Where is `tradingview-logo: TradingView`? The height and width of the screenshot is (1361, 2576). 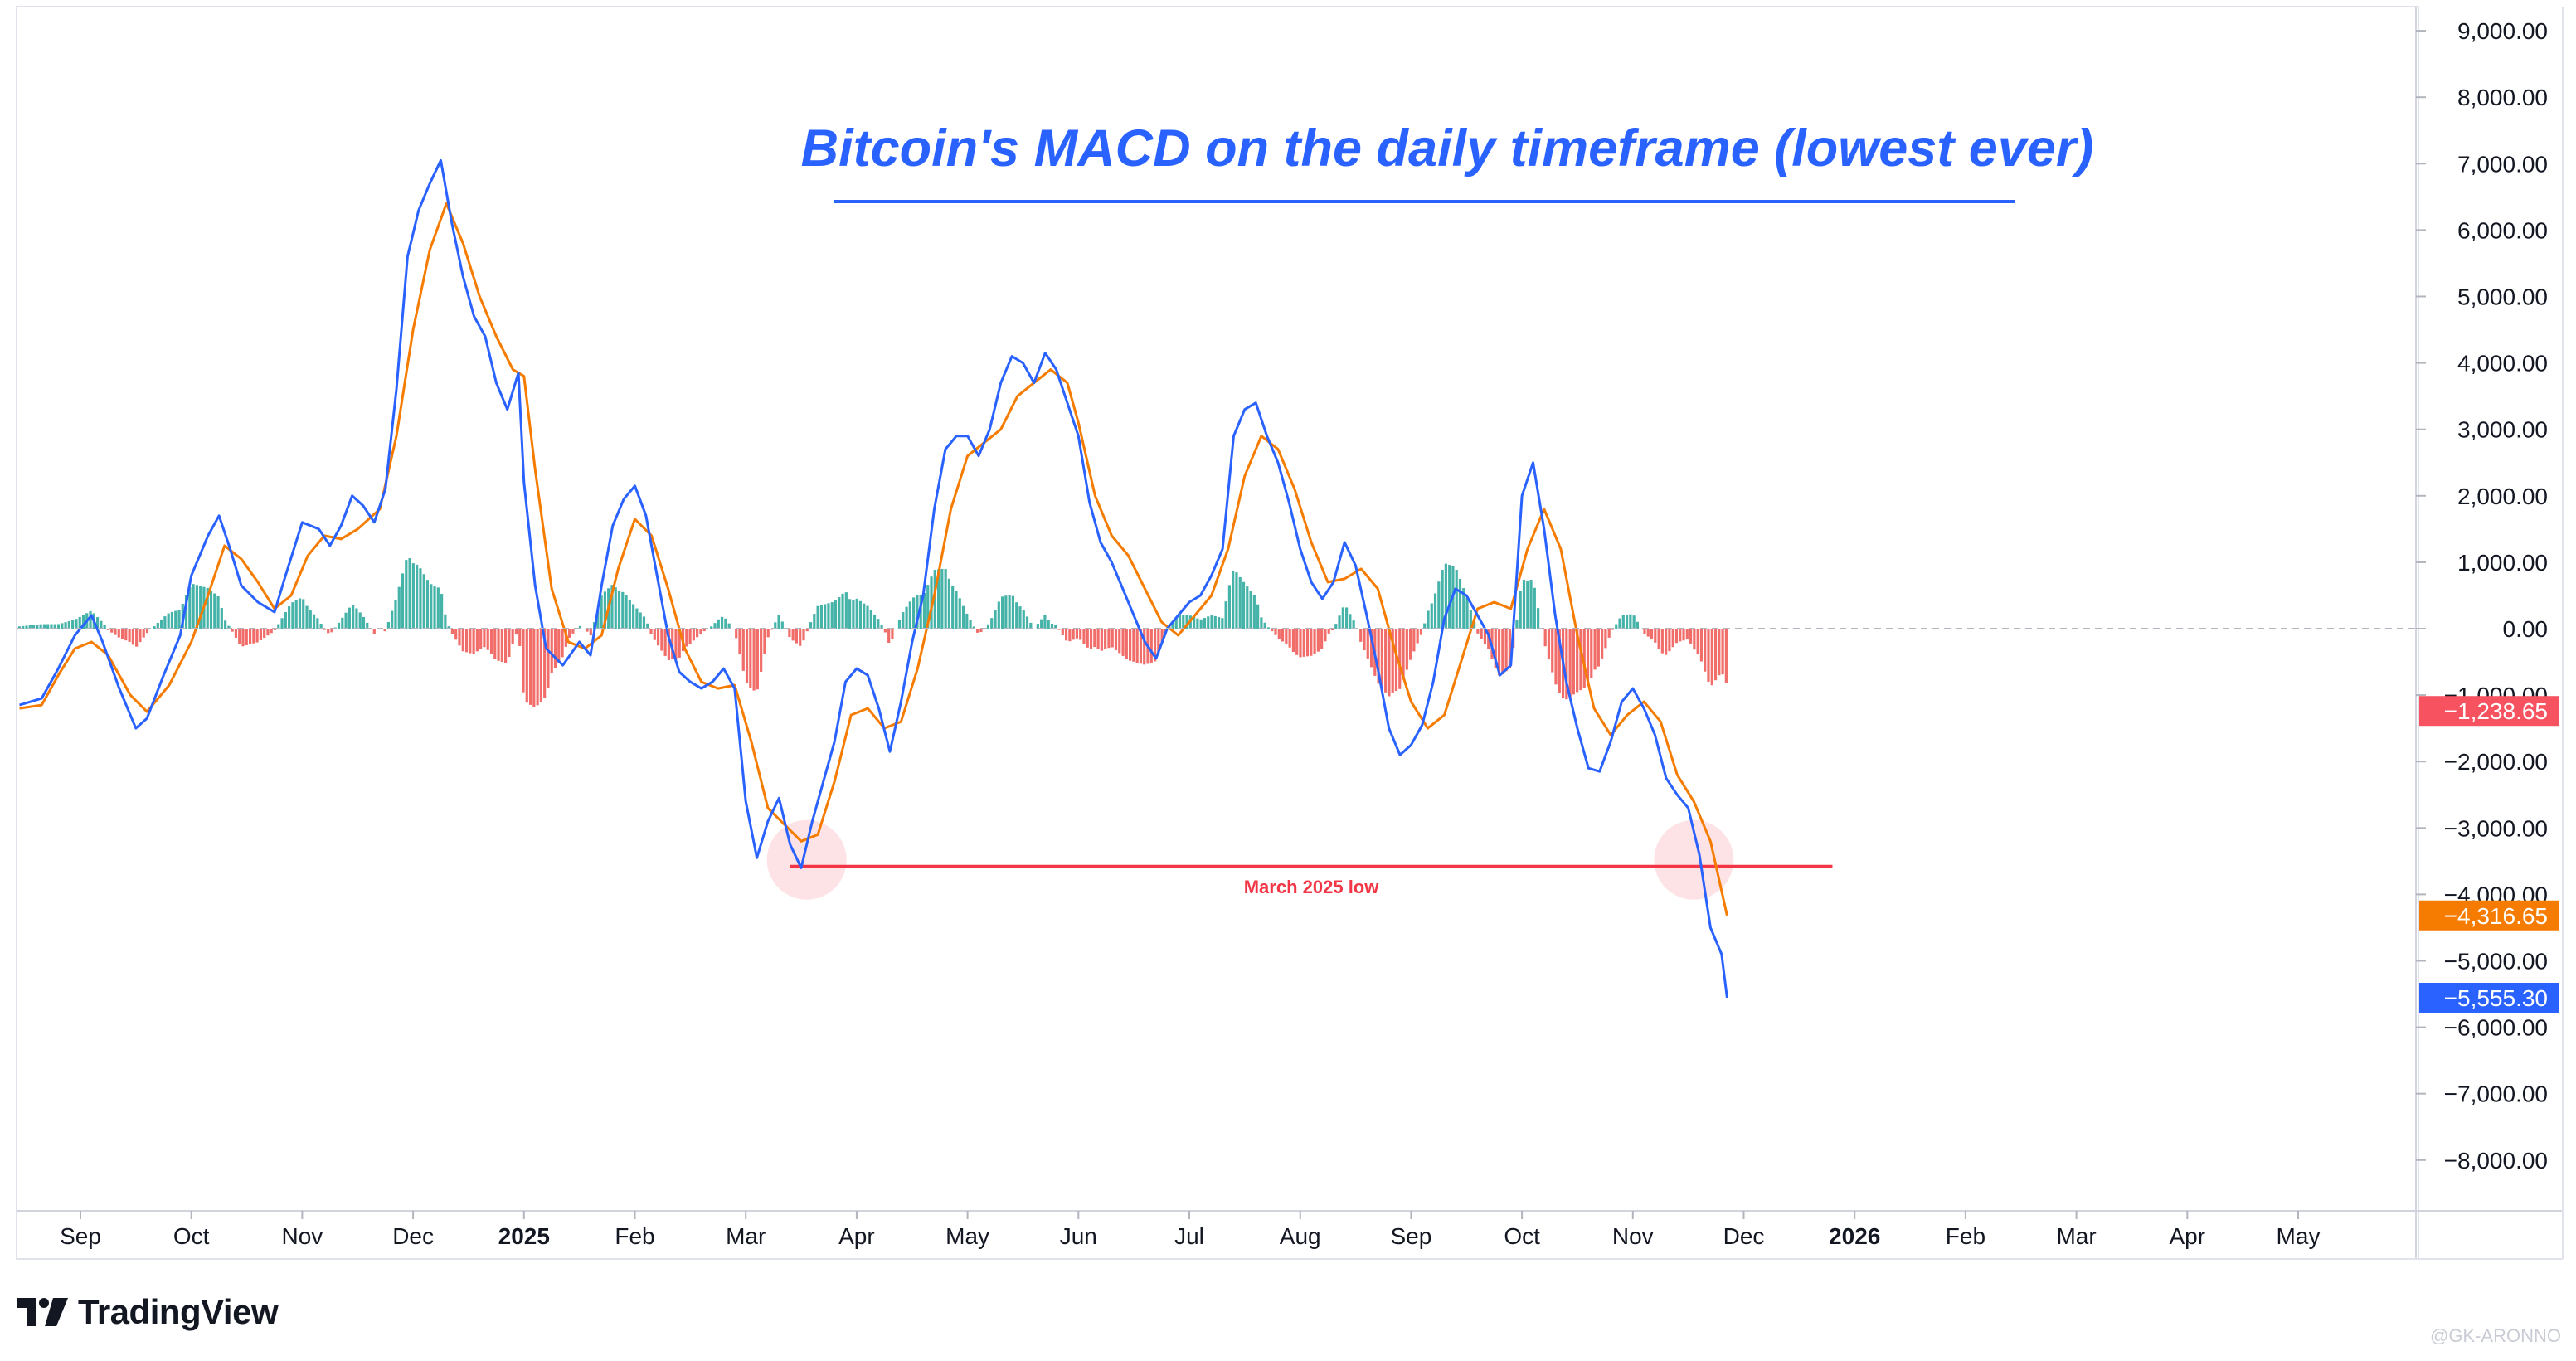
tradingview-logo: TradingView is located at coordinates (148, 1312).